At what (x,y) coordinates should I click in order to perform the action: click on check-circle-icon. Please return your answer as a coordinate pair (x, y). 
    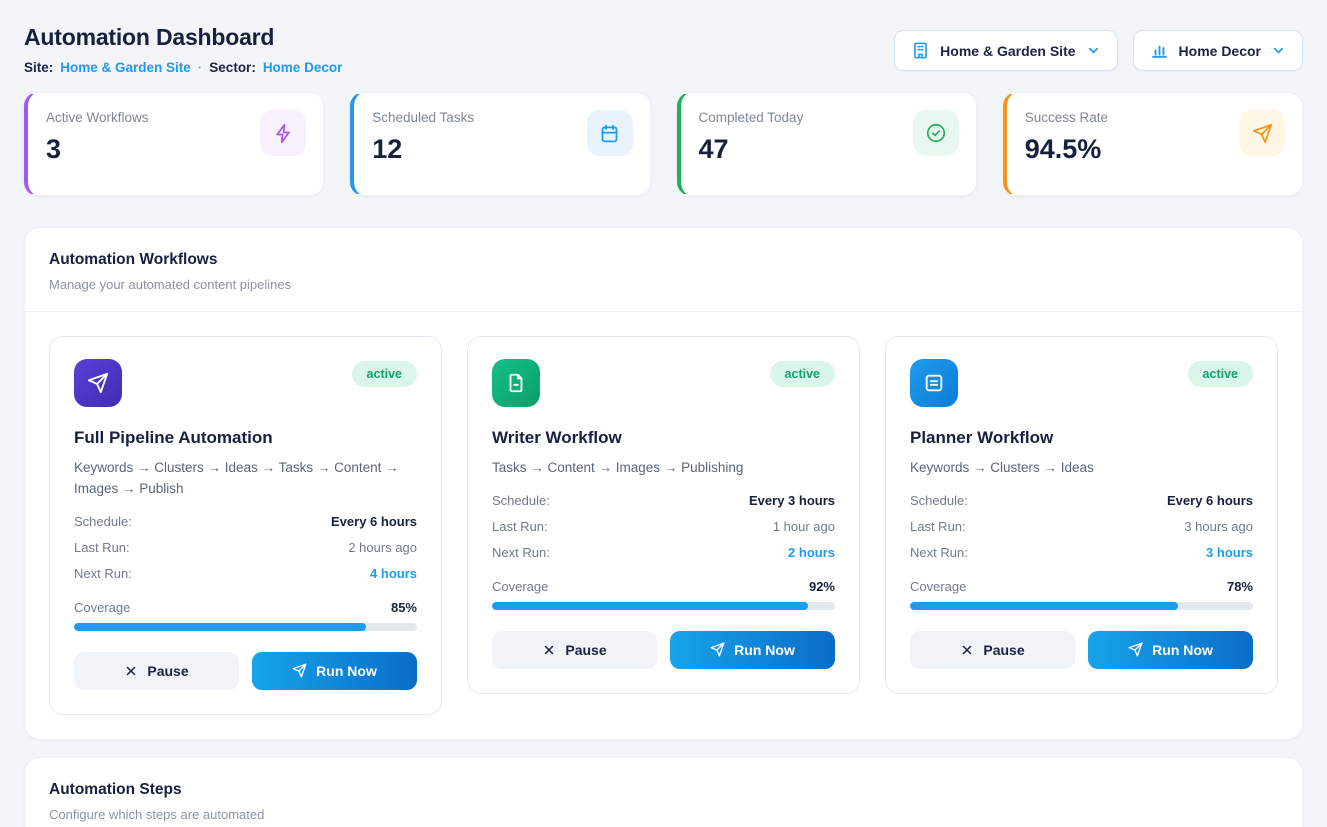
    Looking at the image, I should click on (935, 133).